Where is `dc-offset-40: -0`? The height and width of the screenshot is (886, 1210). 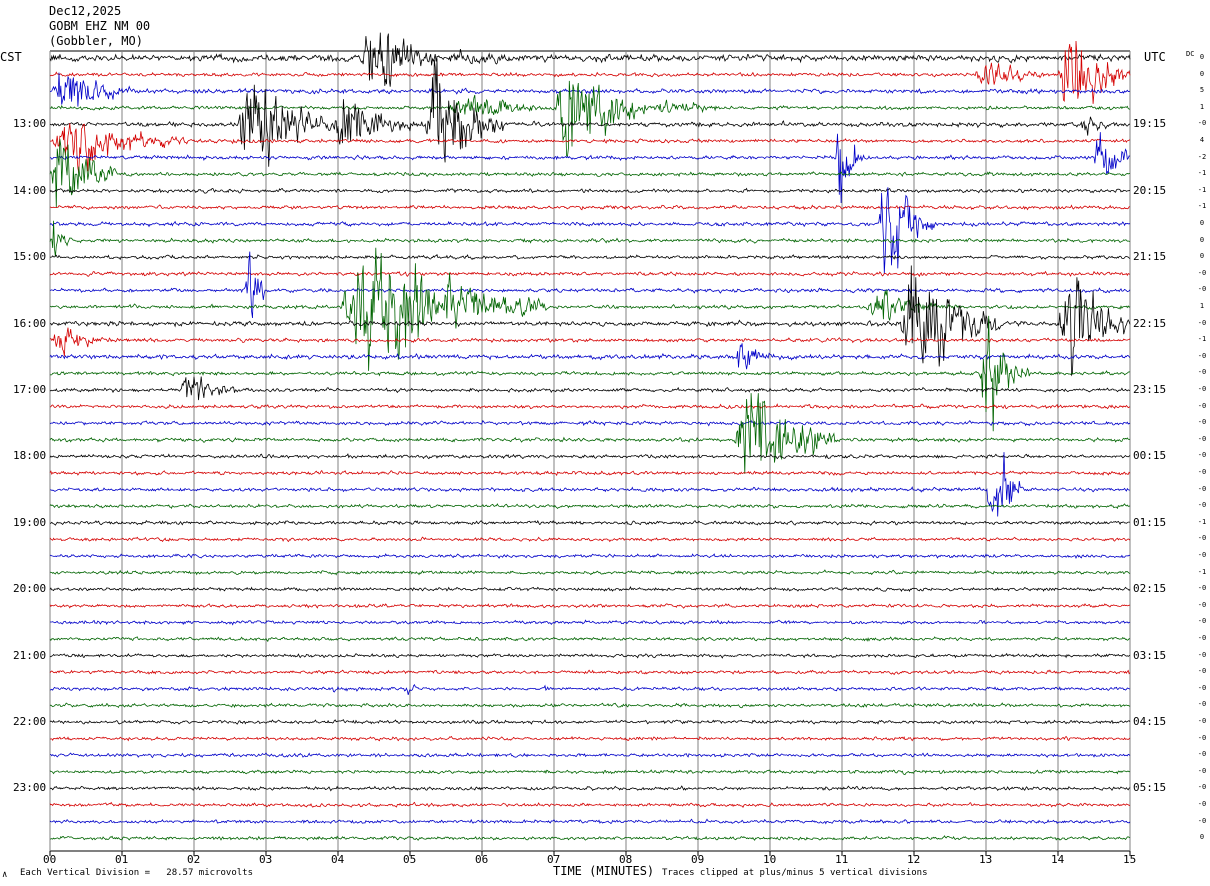 dc-offset-40: -0 is located at coordinates (1202, 721).